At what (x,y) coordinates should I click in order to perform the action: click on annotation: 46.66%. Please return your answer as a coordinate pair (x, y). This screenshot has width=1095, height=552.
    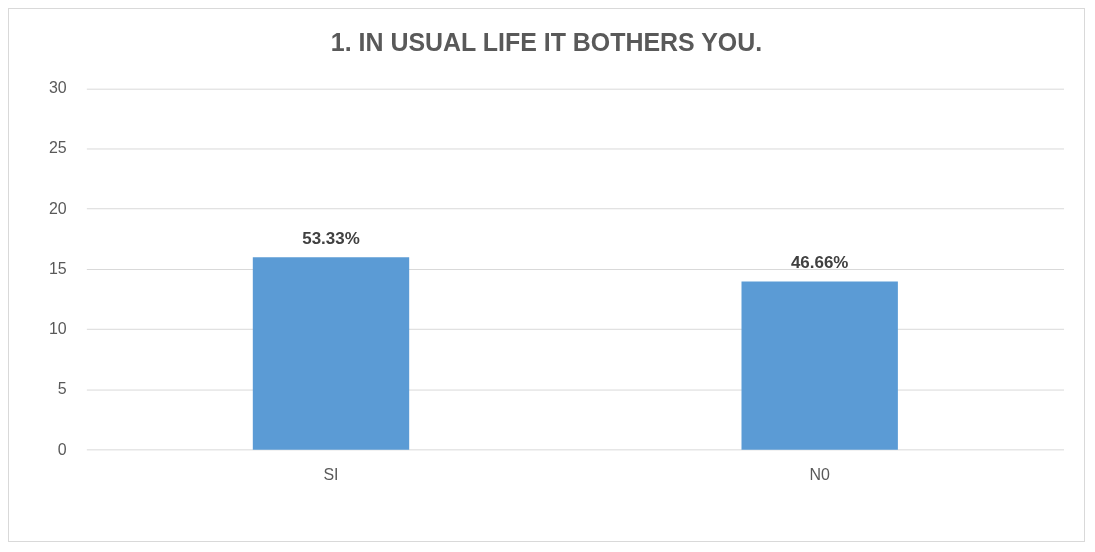
    Looking at the image, I should click on (819, 262).